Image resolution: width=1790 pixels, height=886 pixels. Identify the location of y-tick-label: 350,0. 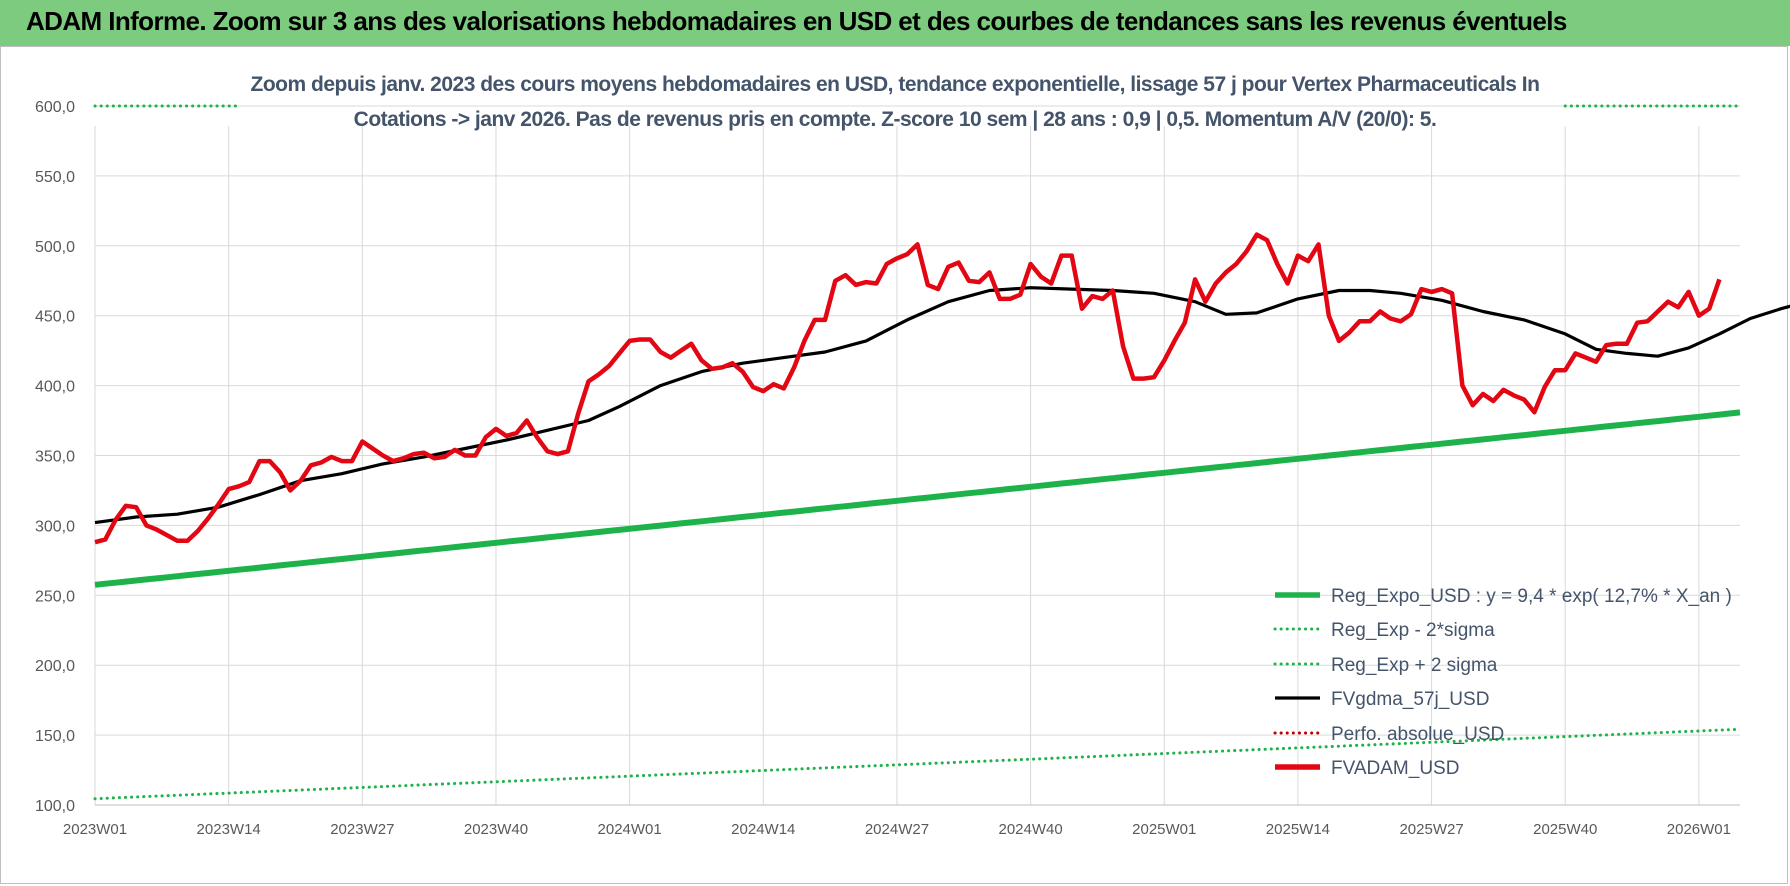
(55, 457).